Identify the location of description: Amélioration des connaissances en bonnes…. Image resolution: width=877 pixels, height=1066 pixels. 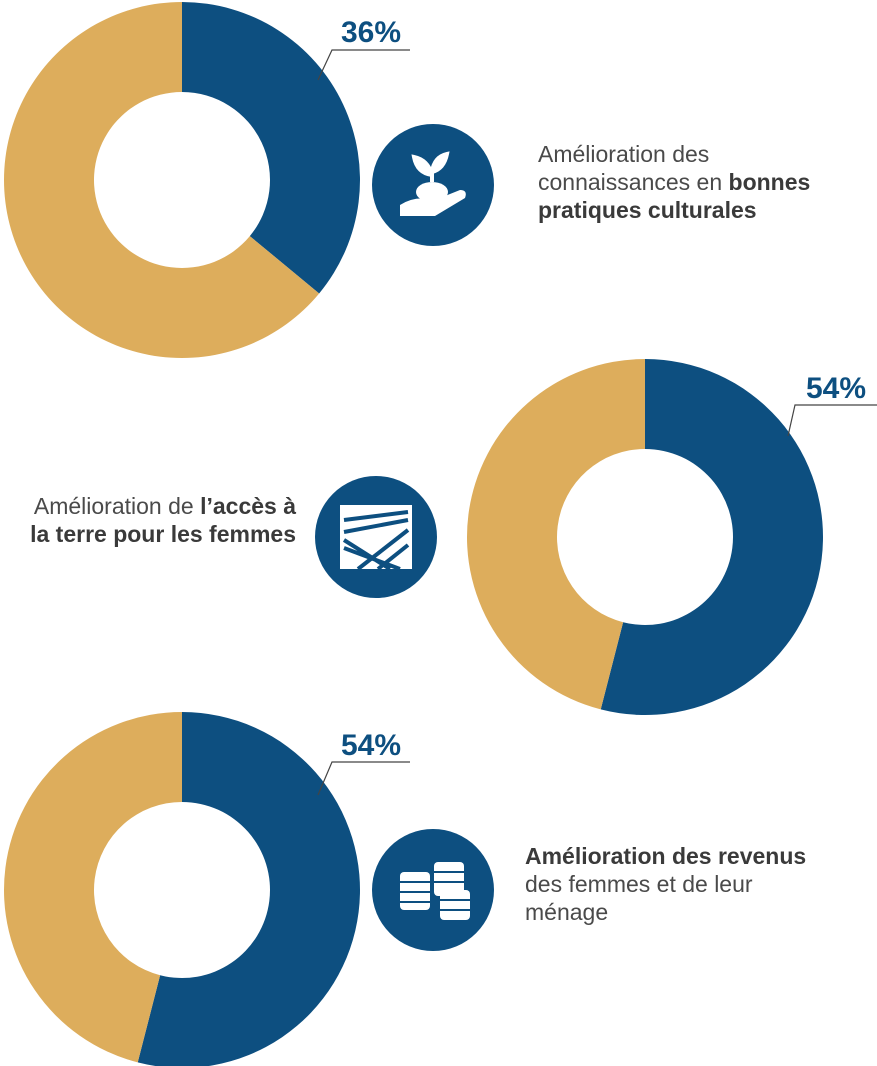
(678, 182).